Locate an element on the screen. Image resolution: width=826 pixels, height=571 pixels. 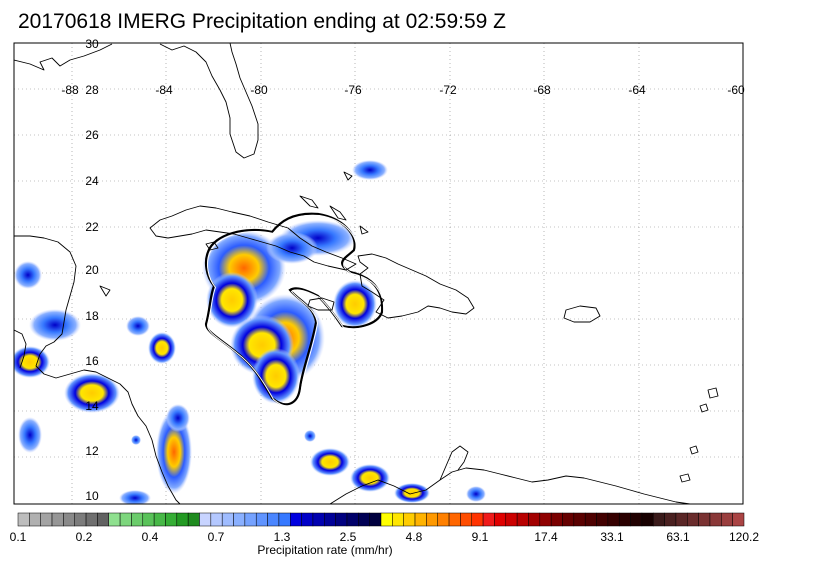
colorbar-tick-label: 1.3 is located at coordinates (282, 537).